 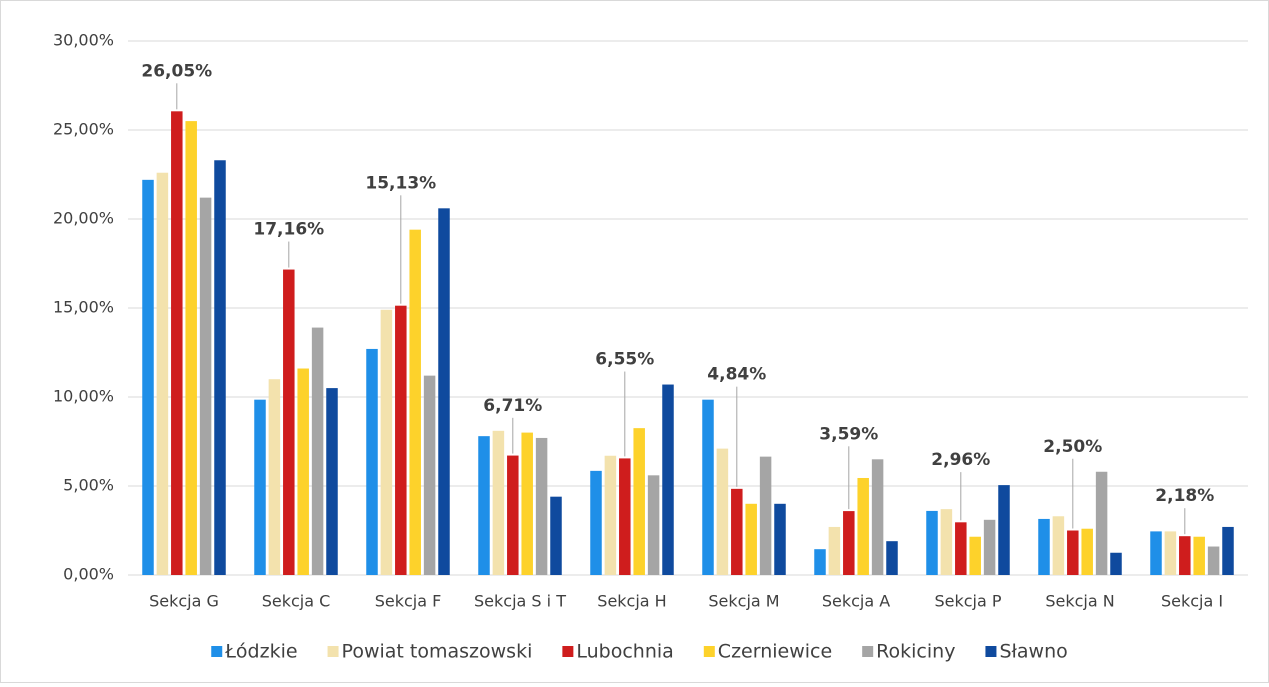 I want to click on y-tick-label: 30,00%, so click(x=83, y=40).